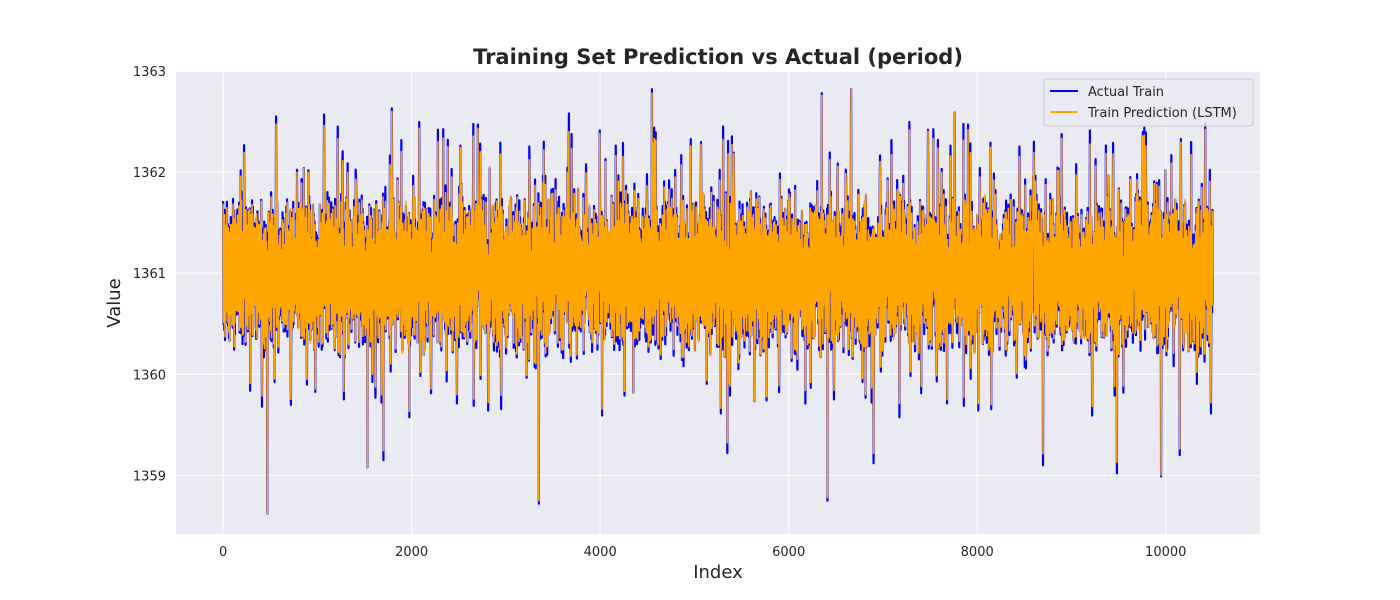  I want to click on y-tick-label: 1359, so click(149, 476).